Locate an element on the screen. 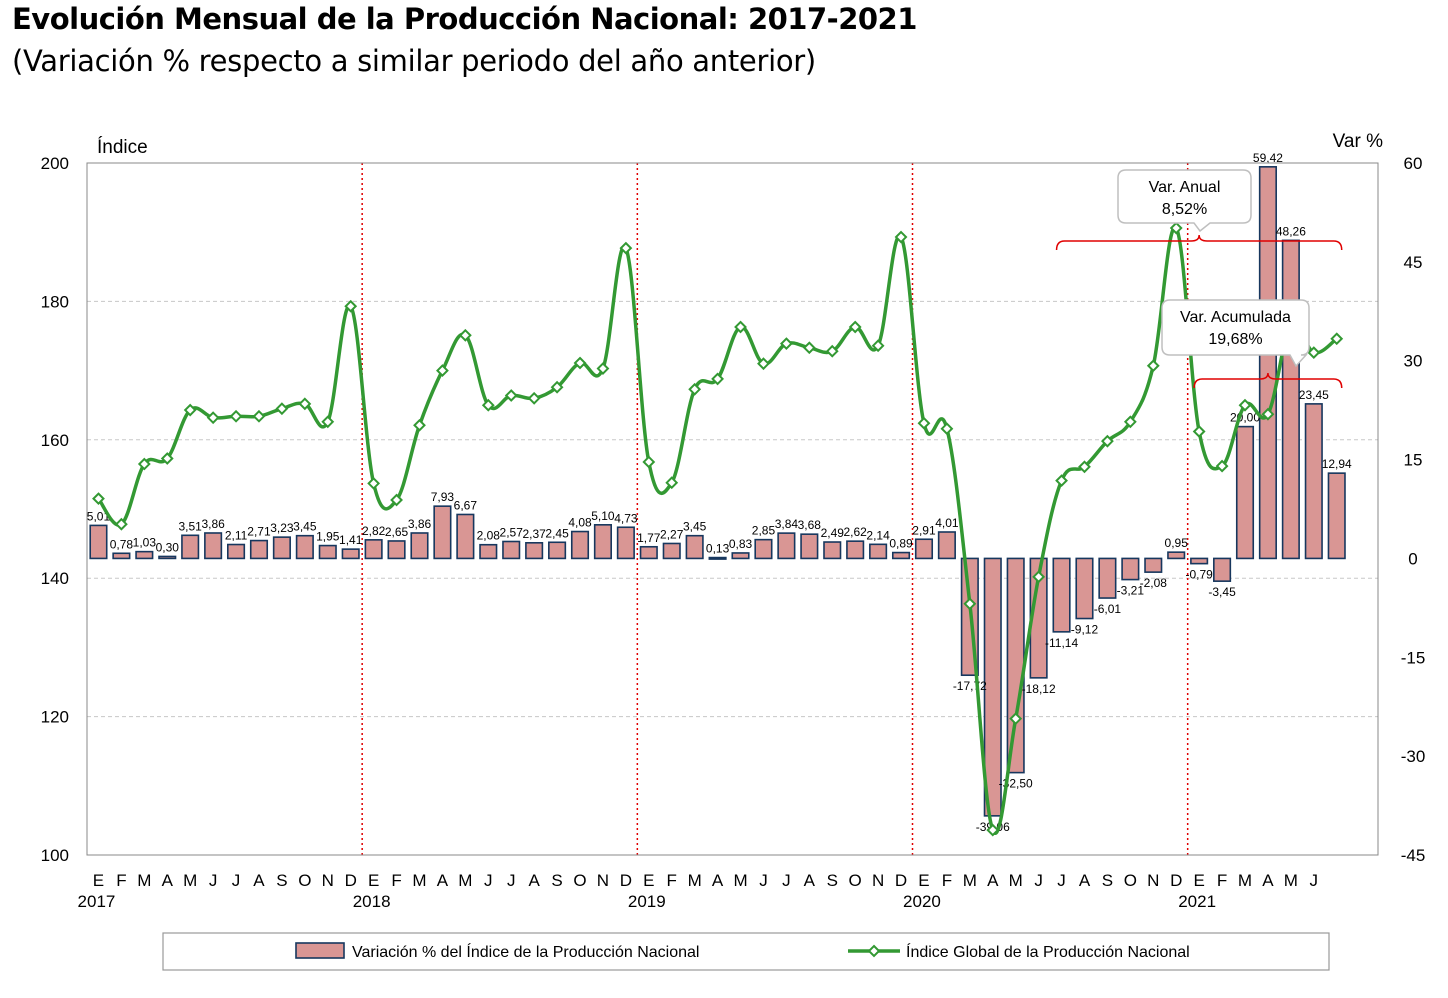  month-tick-label: N is located at coordinates (603, 880).